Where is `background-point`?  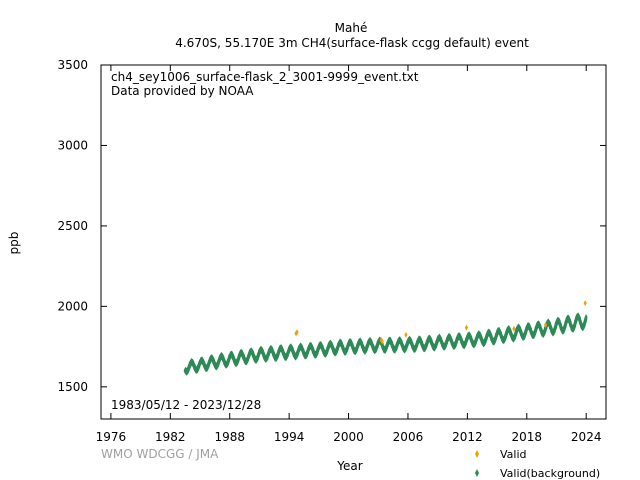
background-point is located at coordinates (586, 317).